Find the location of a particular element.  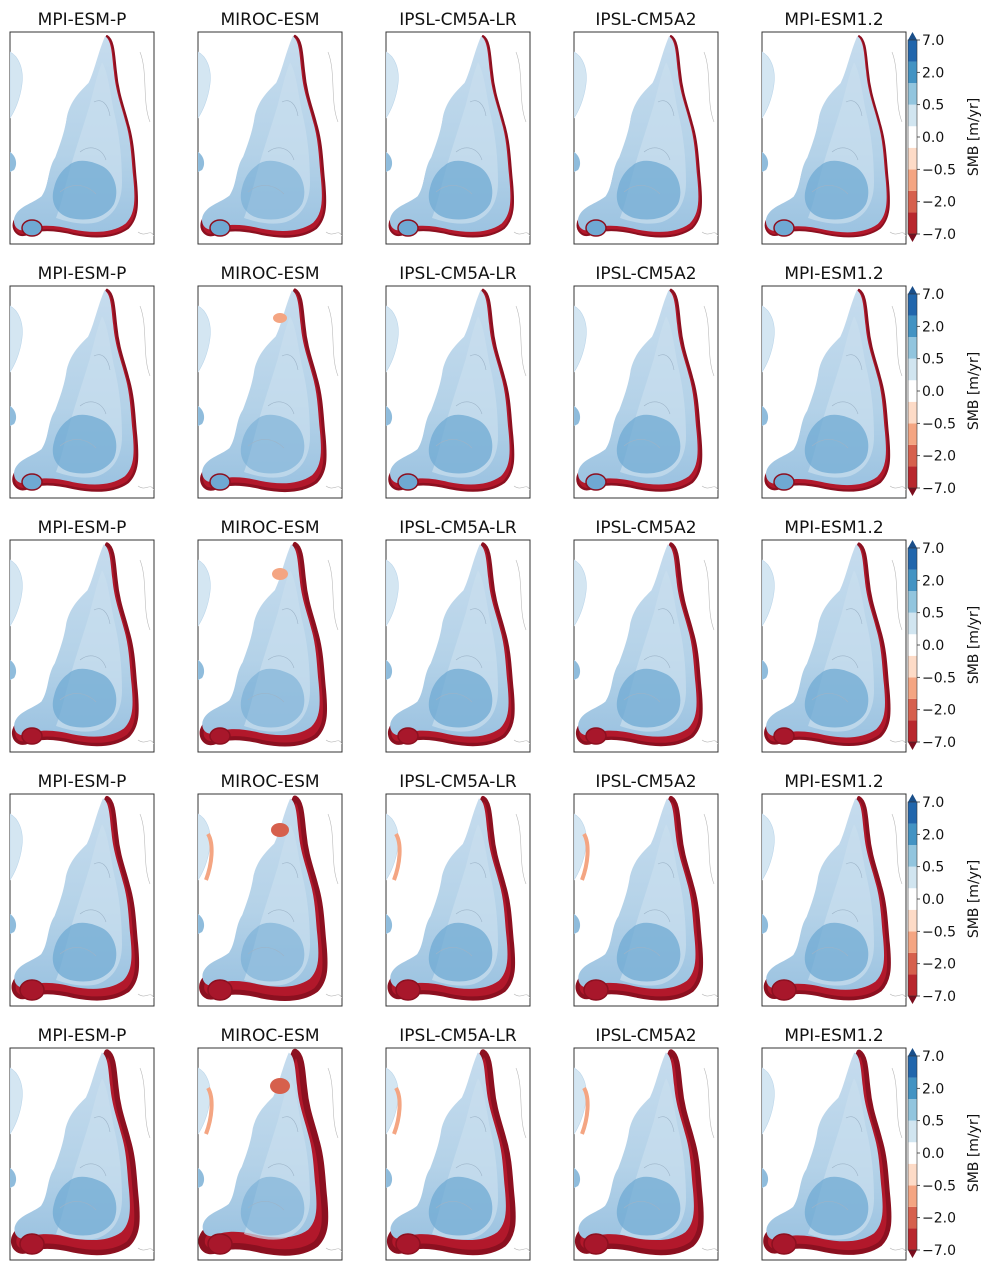

colorbar-extend-max is located at coordinates (912, 36).